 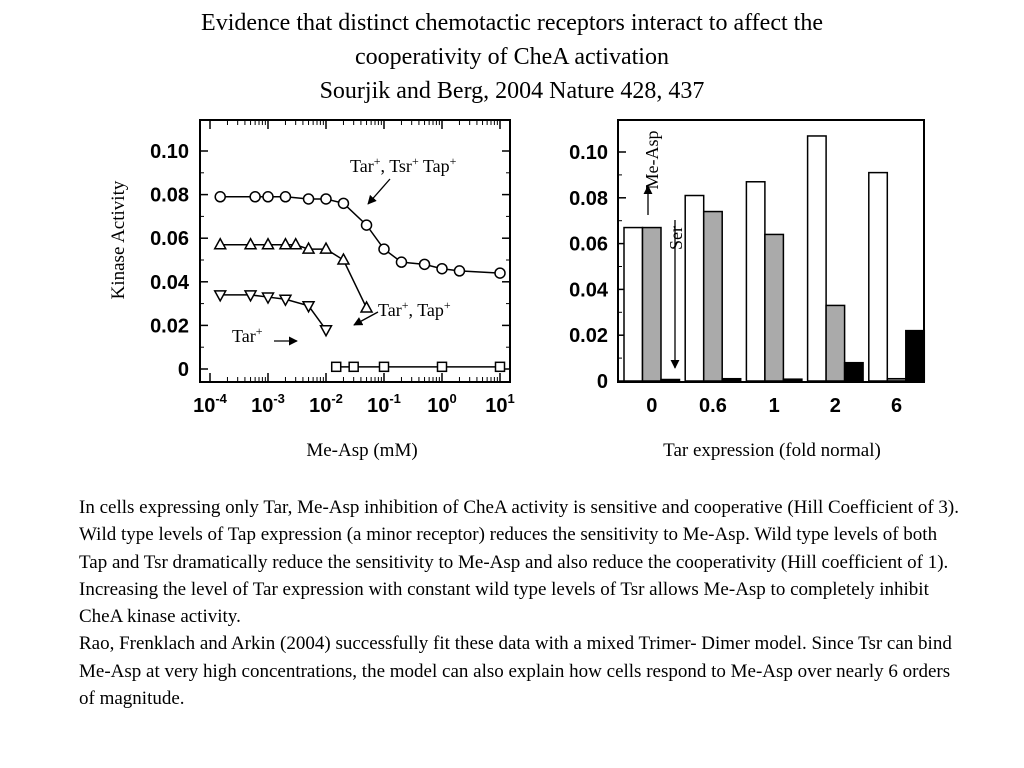 I want to click on y-tick-label: 0.08, so click(x=588, y=199).